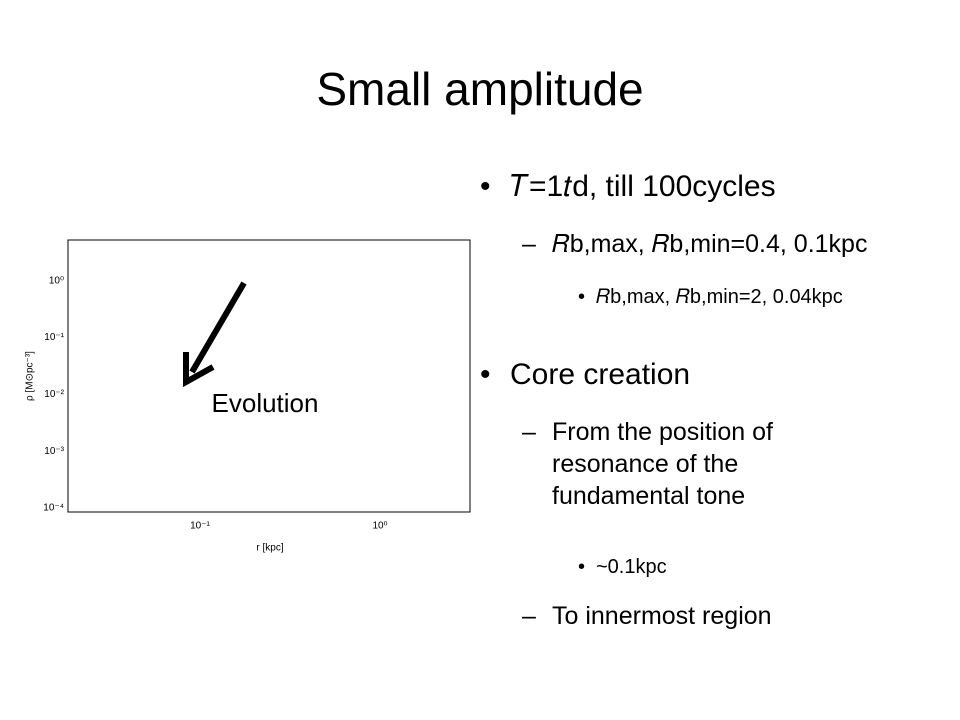 This screenshot has height=720, width=960. I want to click on bullet: 𝑇=1𝑡d, till 100cycles, so click(643, 186).